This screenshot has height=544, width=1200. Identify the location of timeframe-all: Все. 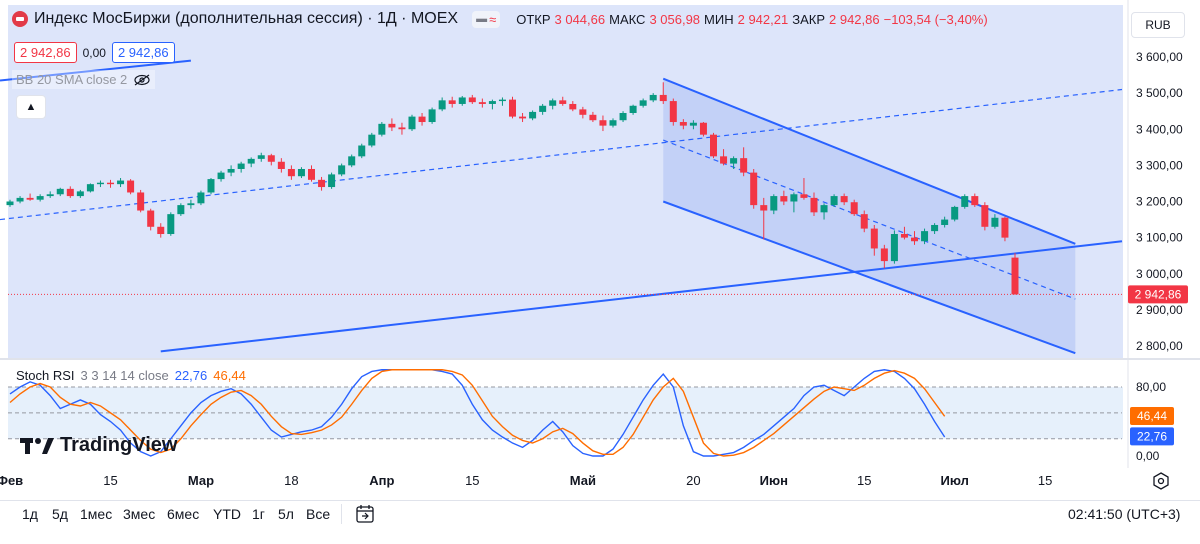
(318, 514).